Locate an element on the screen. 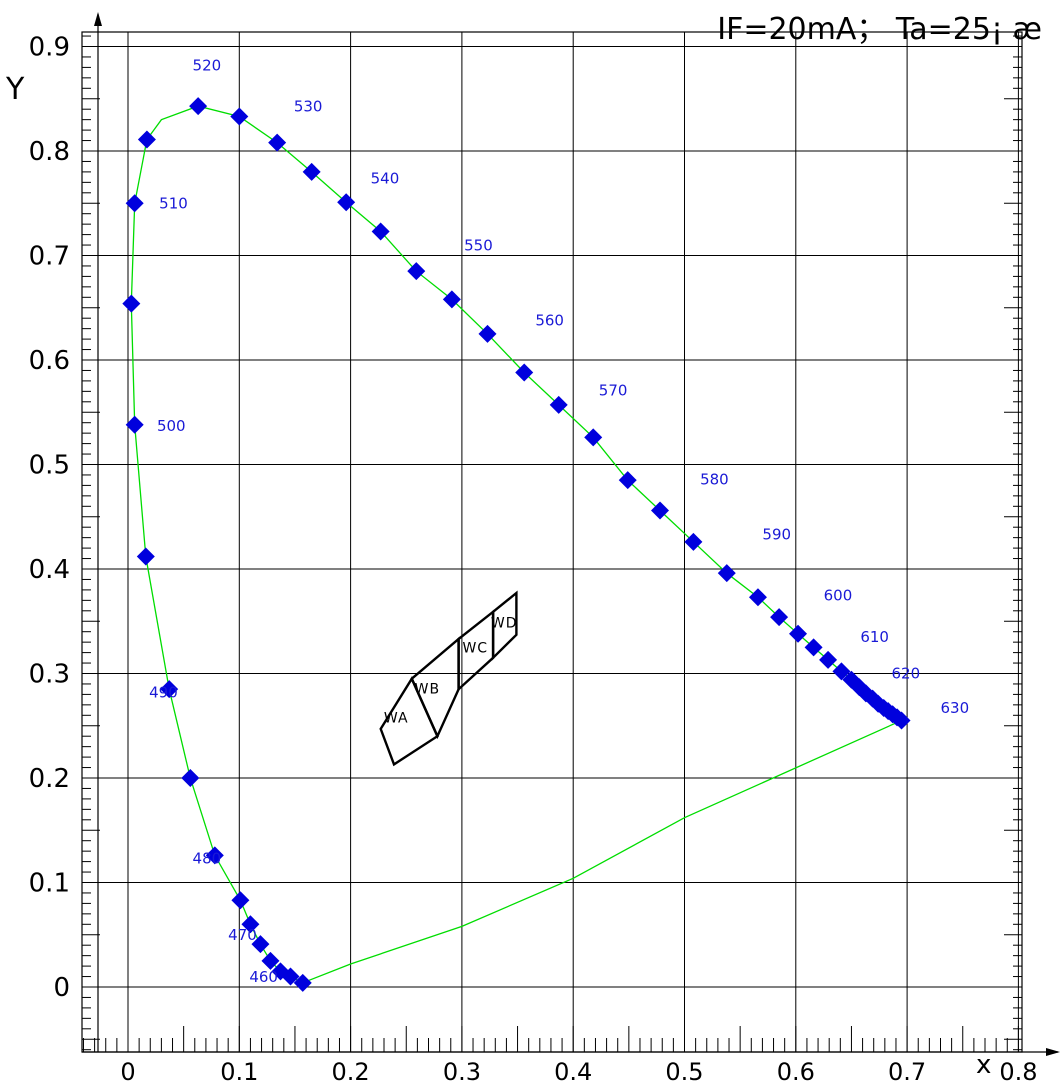  x-tick-label: 0 is located at coordinates (127, 1071).